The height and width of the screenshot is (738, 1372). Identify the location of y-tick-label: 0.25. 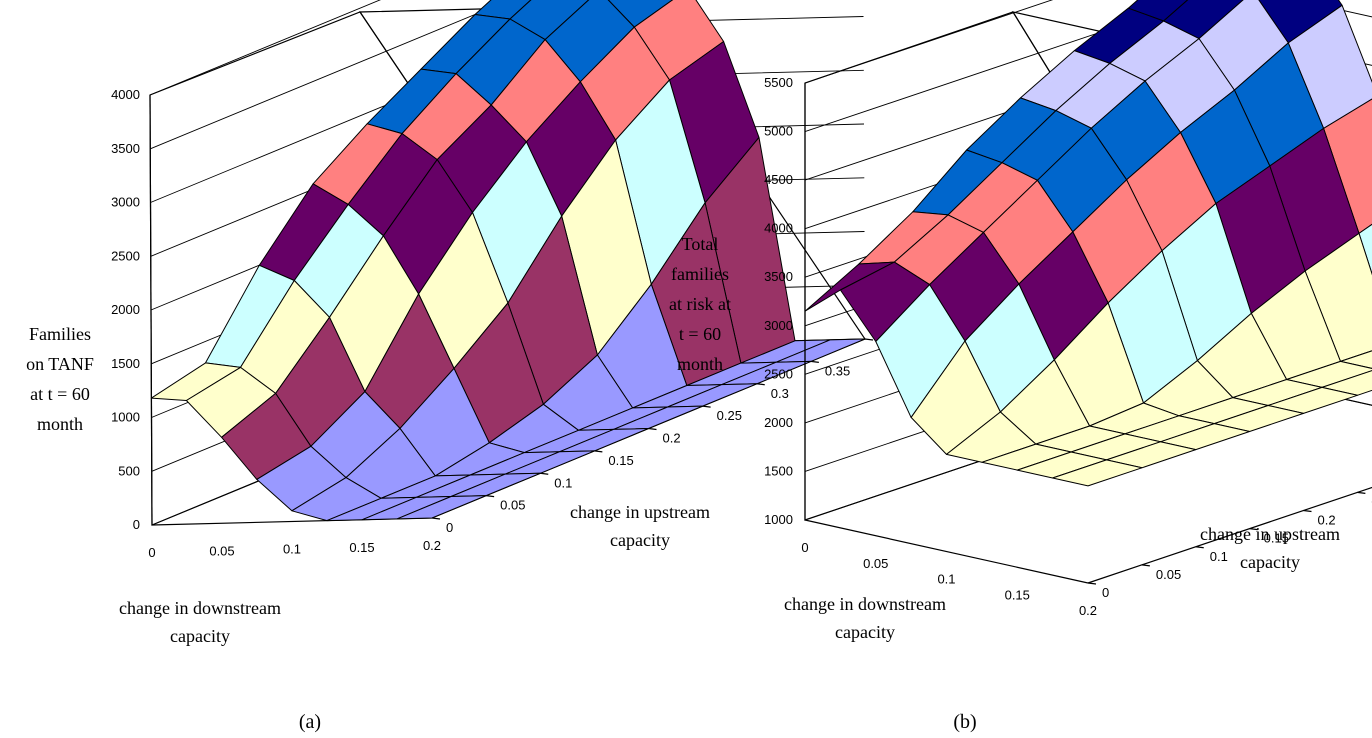
(729, 415).